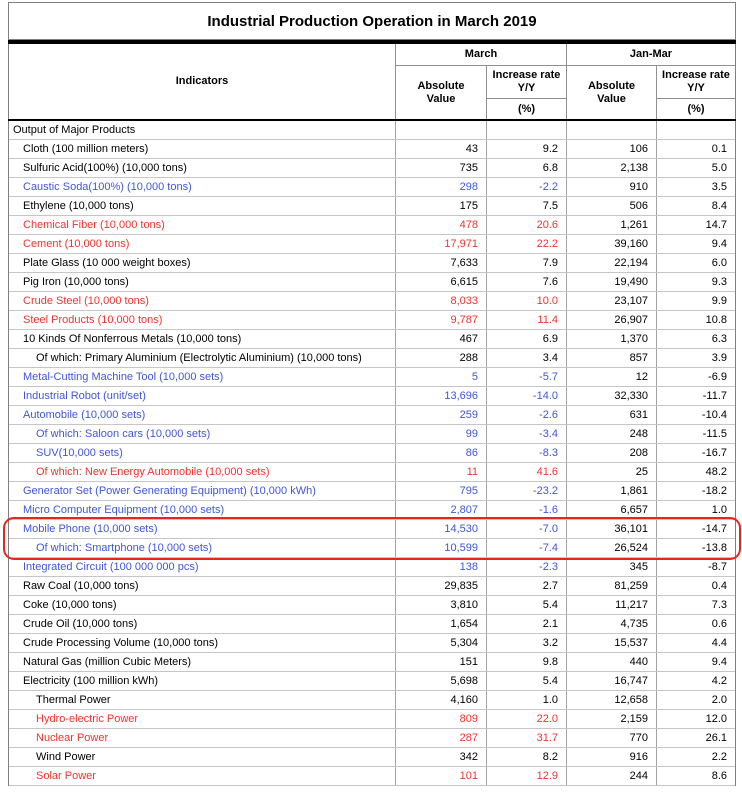 The height and width of the screenshot is (795, 742). What do you see at coordinates (526, 453) in the screenshot?
I see `march-increase-rate-cell: -8.3` at bounding box center [526, 453].